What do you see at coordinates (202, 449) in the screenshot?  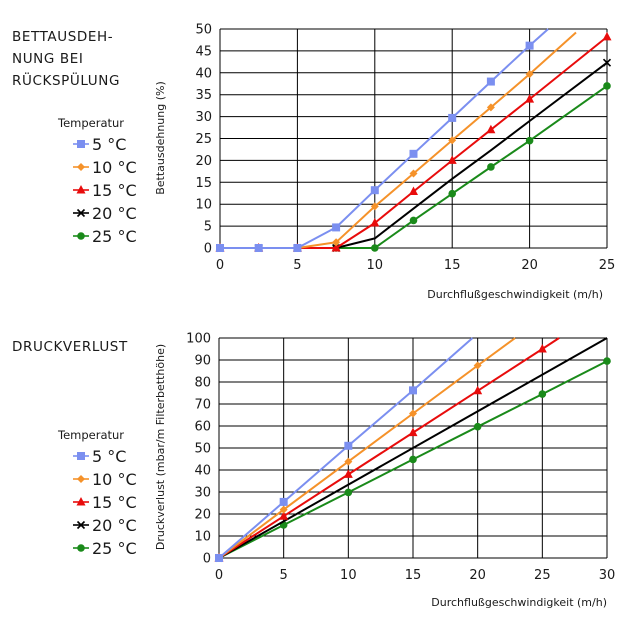 I see `chart-2-y-tick-label: 50` at bounding box center [202, 449].